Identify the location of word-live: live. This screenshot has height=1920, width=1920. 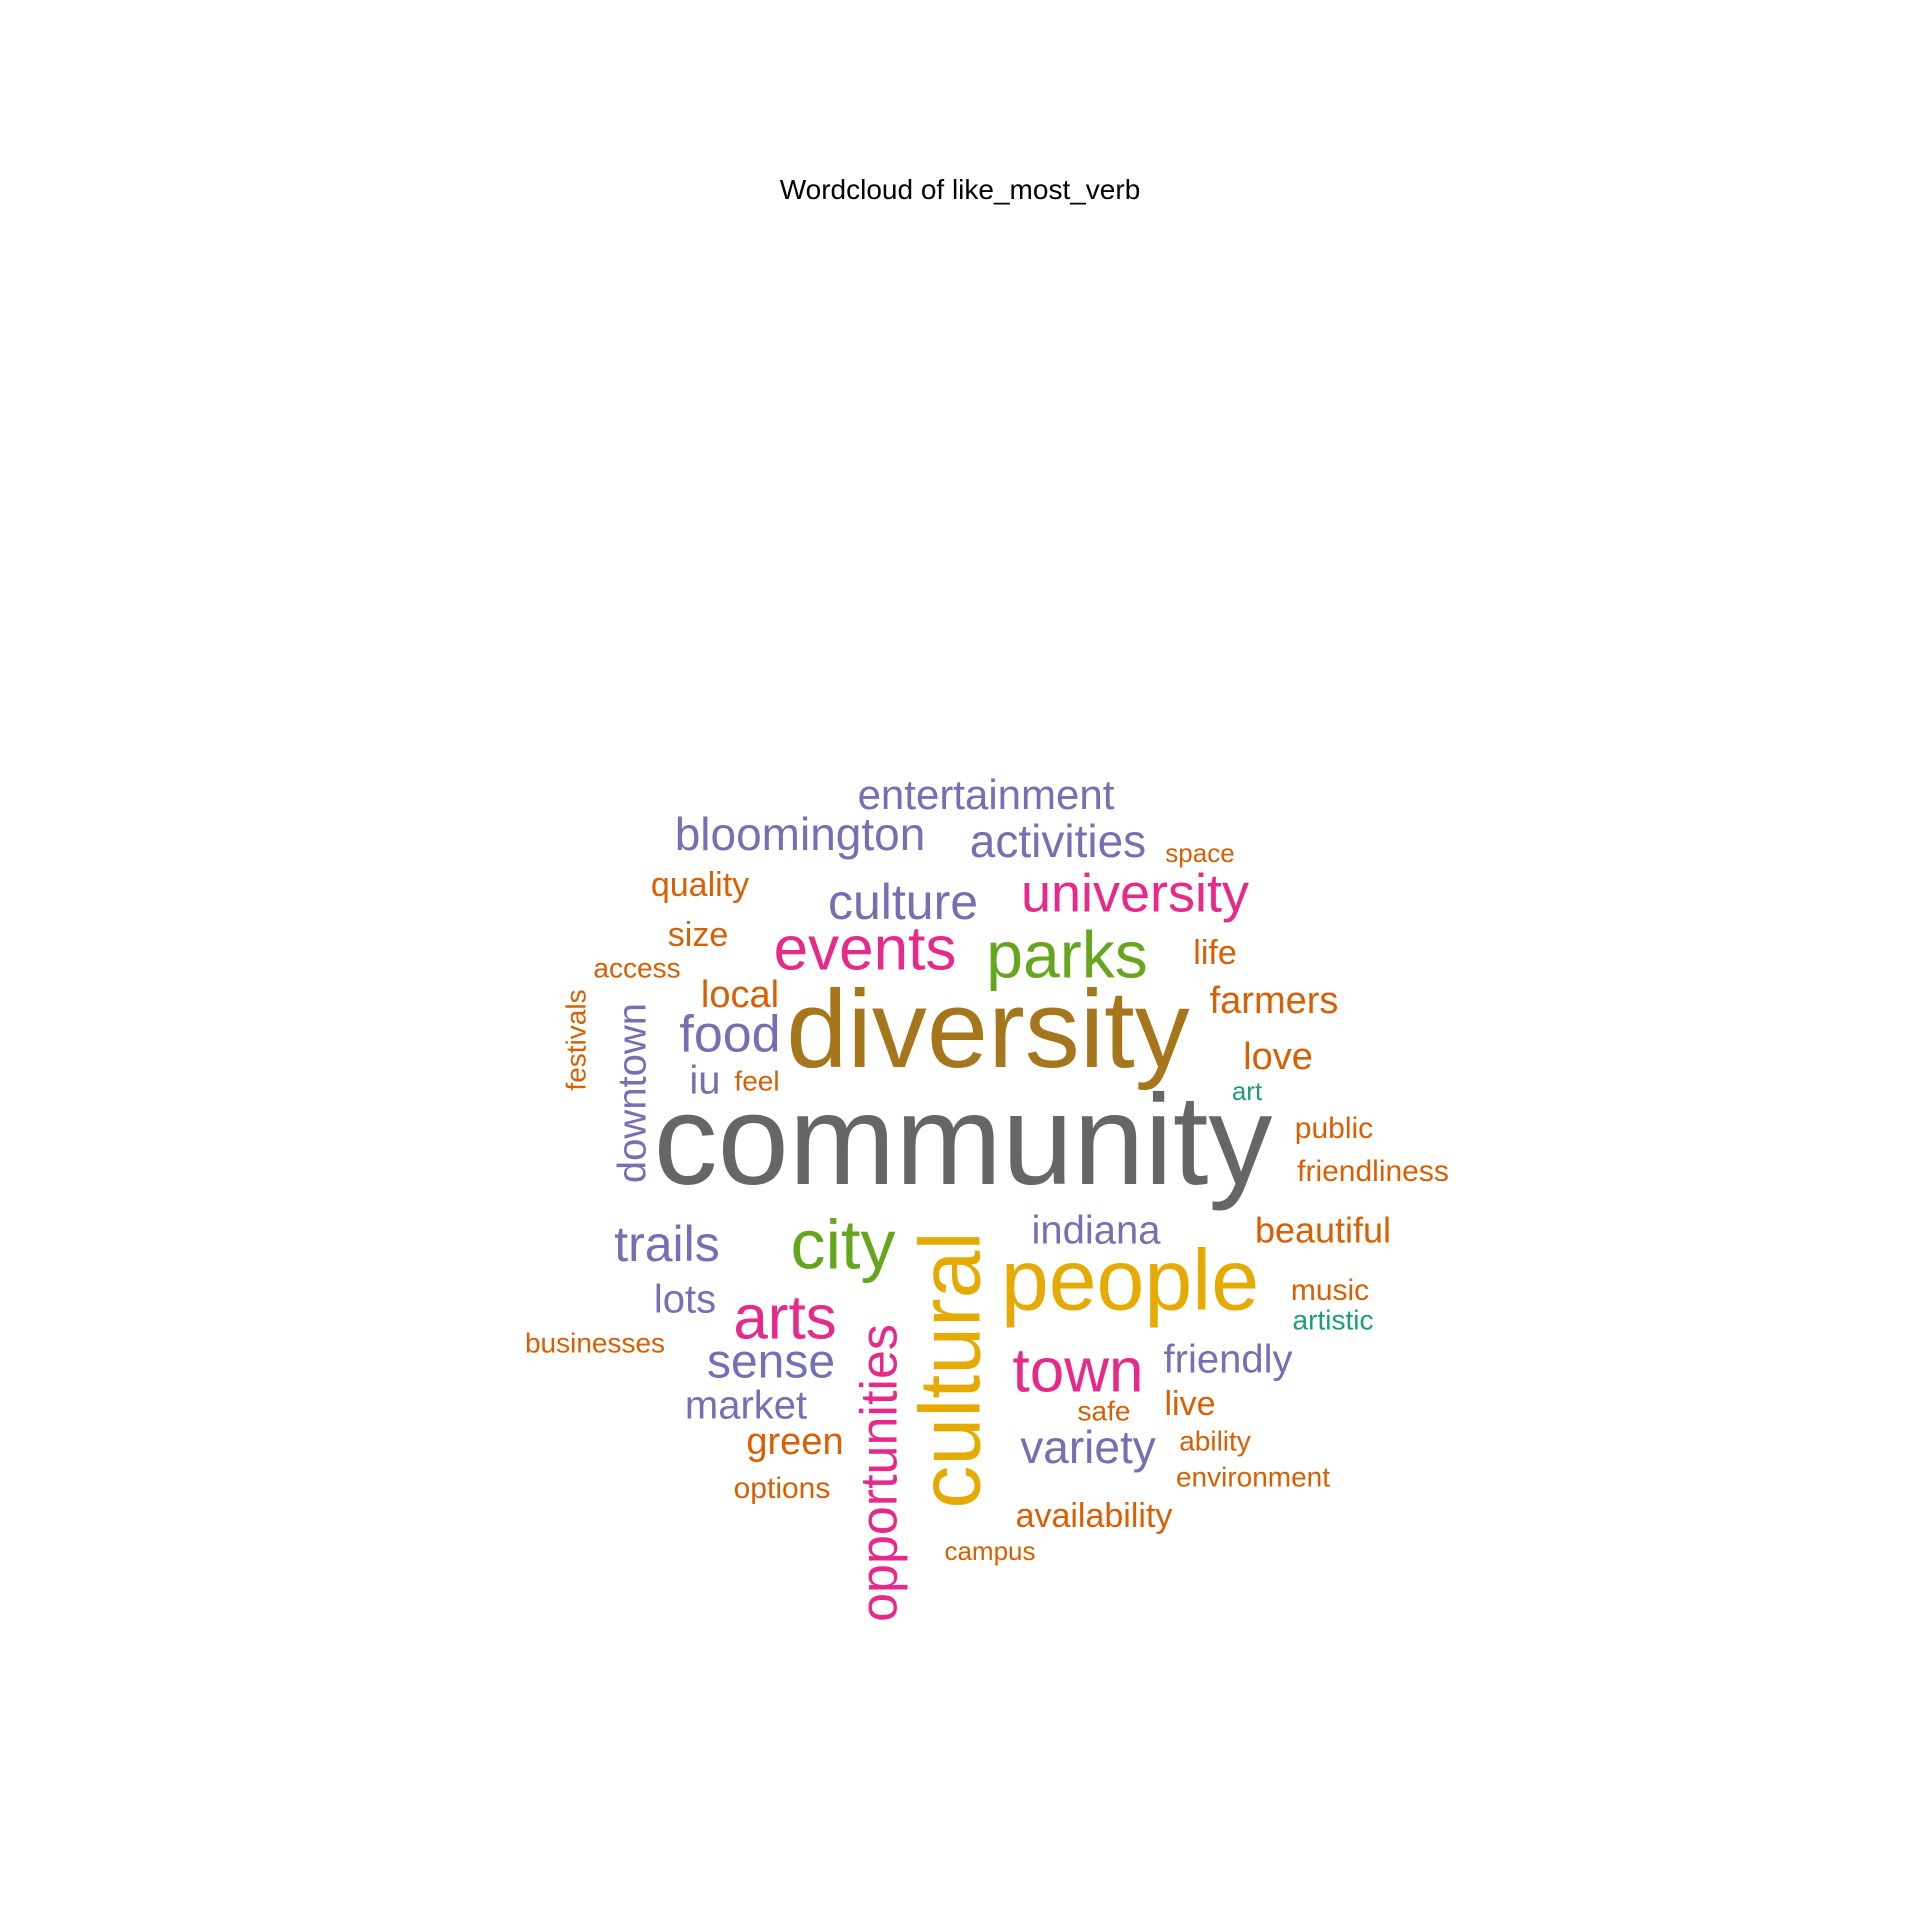
(1189, 1404).